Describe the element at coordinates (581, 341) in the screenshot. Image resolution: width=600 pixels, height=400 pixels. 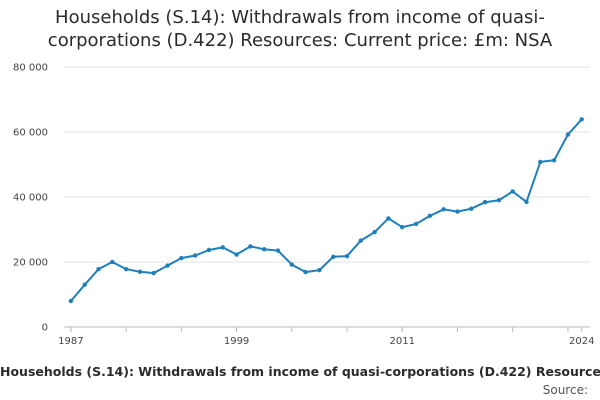
I see `x-tick-label: 2024` at that location.